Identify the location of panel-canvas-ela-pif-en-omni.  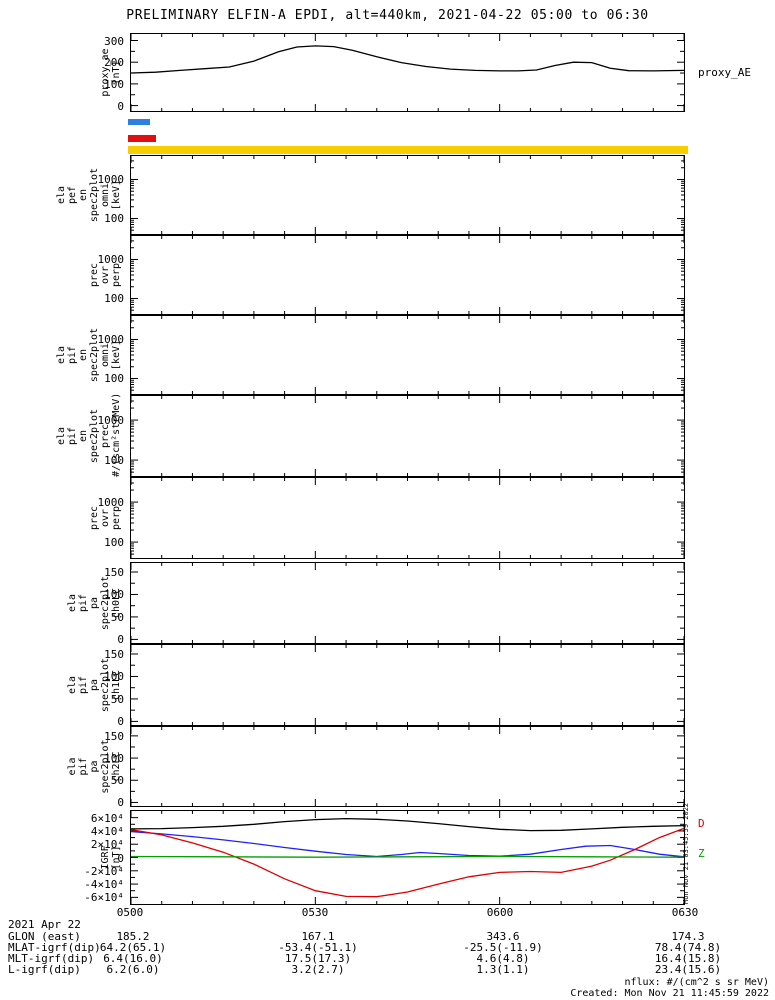
(407, 355).